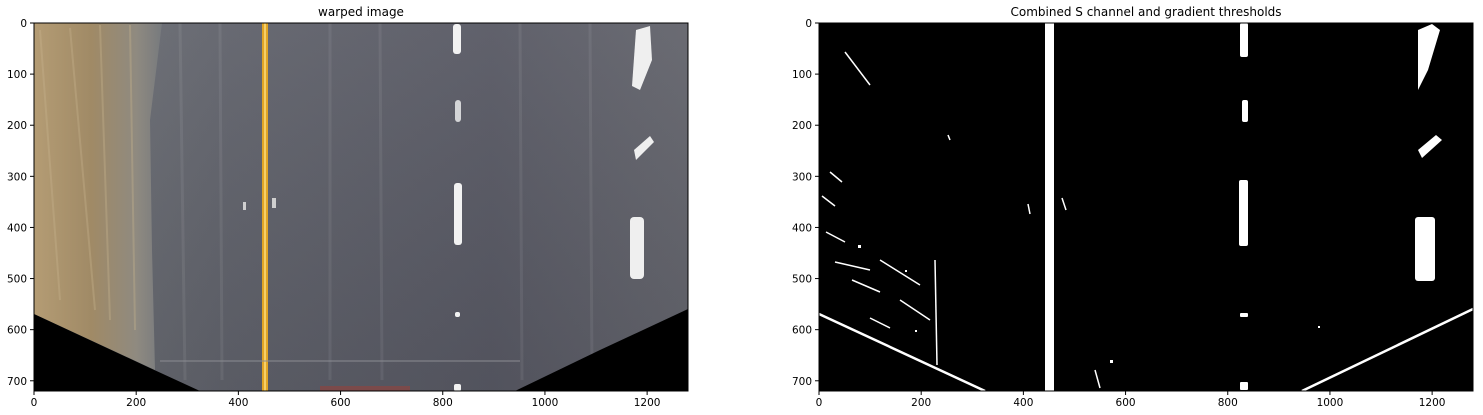 Image resolution: width=1483 pixels, height=415 pixels. Describe the element at coordinates (805, 203) in the screenshot. I see `right-y-axis: 0 100 200 300 400 500 600 700` at that location.